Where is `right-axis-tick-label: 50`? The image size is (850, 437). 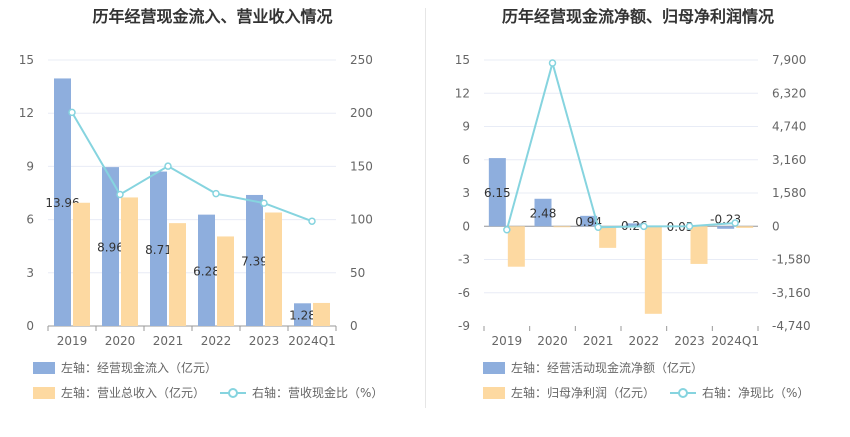
right-axis-tick-label: 50 is located at coordinates (357, 273).